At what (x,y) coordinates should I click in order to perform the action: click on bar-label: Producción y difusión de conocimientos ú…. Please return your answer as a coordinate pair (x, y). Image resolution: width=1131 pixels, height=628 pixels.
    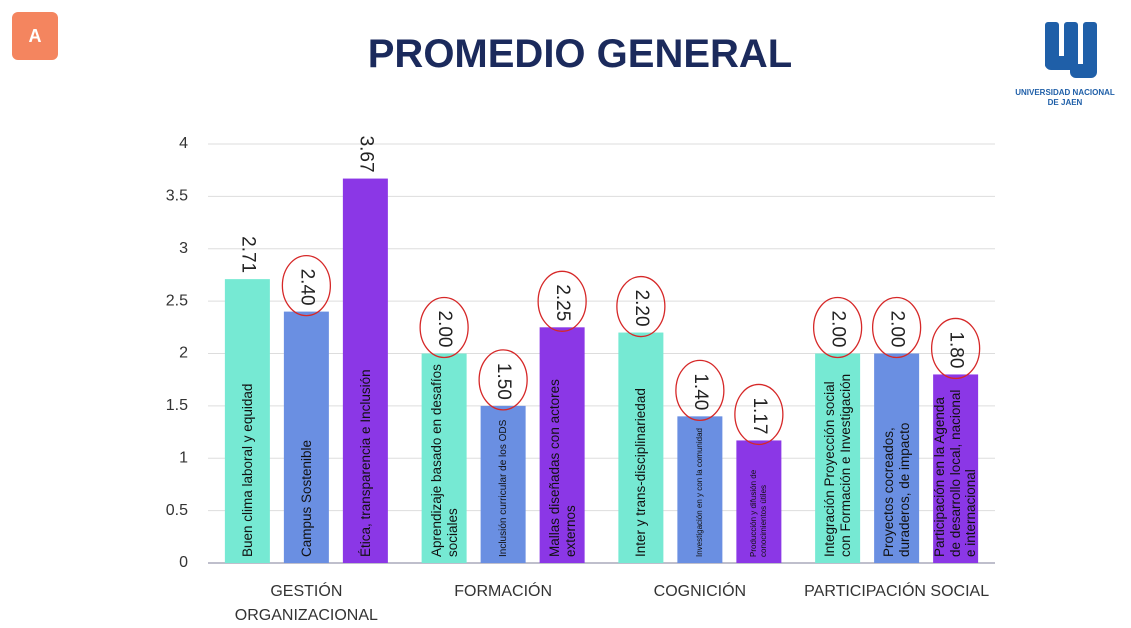
    Looking at the image, I should click on (758, 513).